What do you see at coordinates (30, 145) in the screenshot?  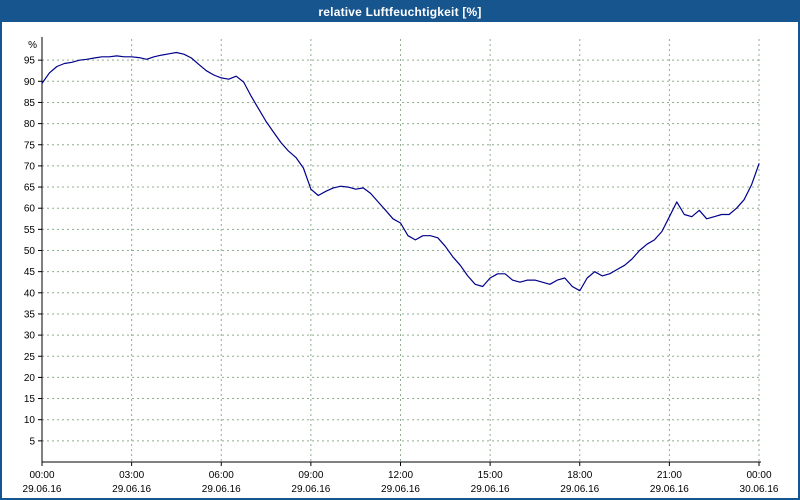 I see `y-tick-label: 75` at bounding box center [30, 145].